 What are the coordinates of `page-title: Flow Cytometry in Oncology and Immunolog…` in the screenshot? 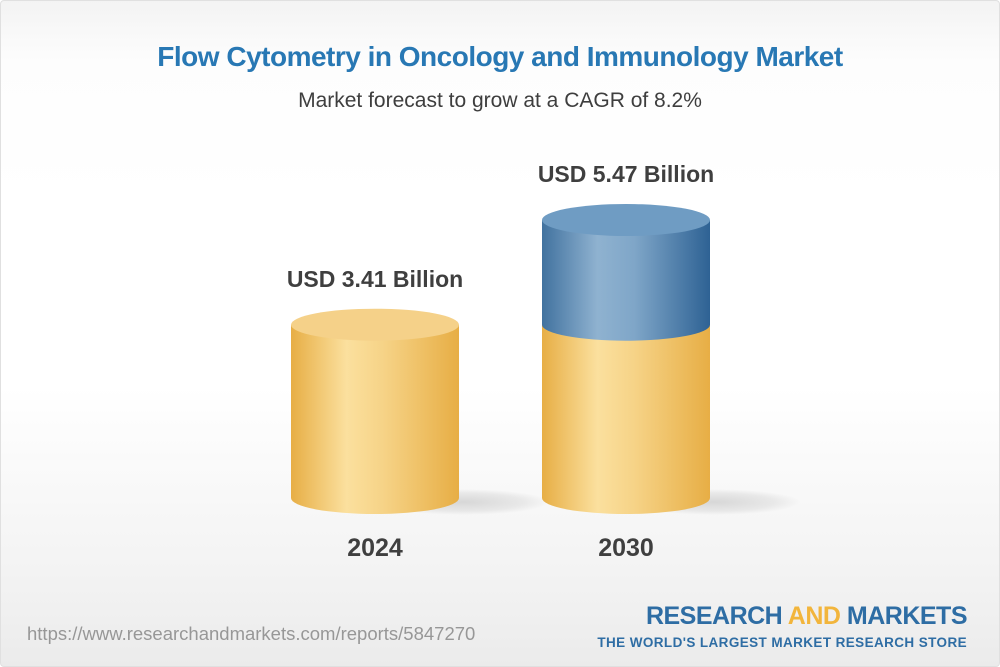 It's located at (500, 56).